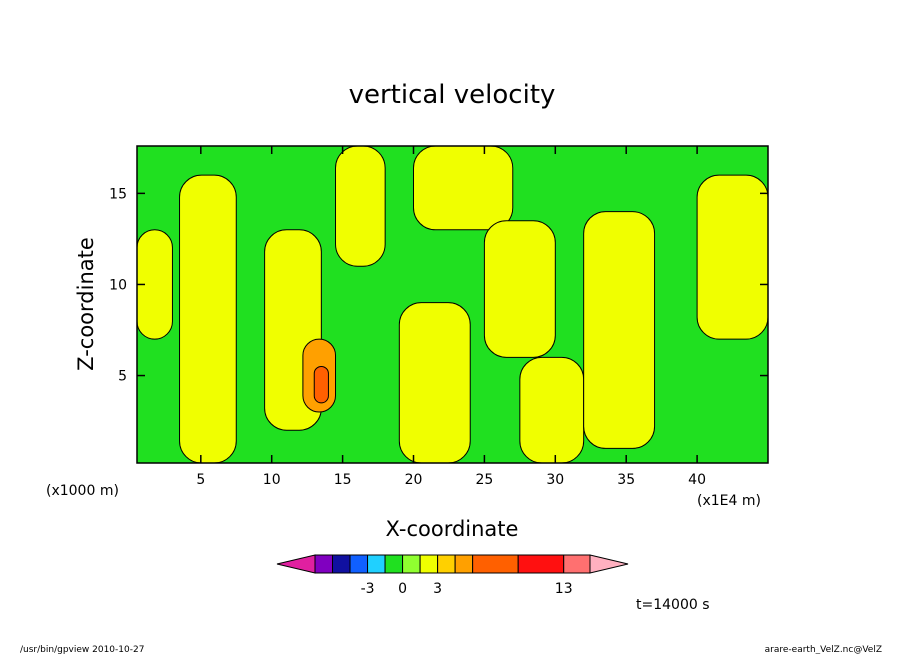 This screenshot has height=654, width=904. Describe the element at coordinates (626, 480) in the screenshot. I see `x-tick-label: 35` at that location.